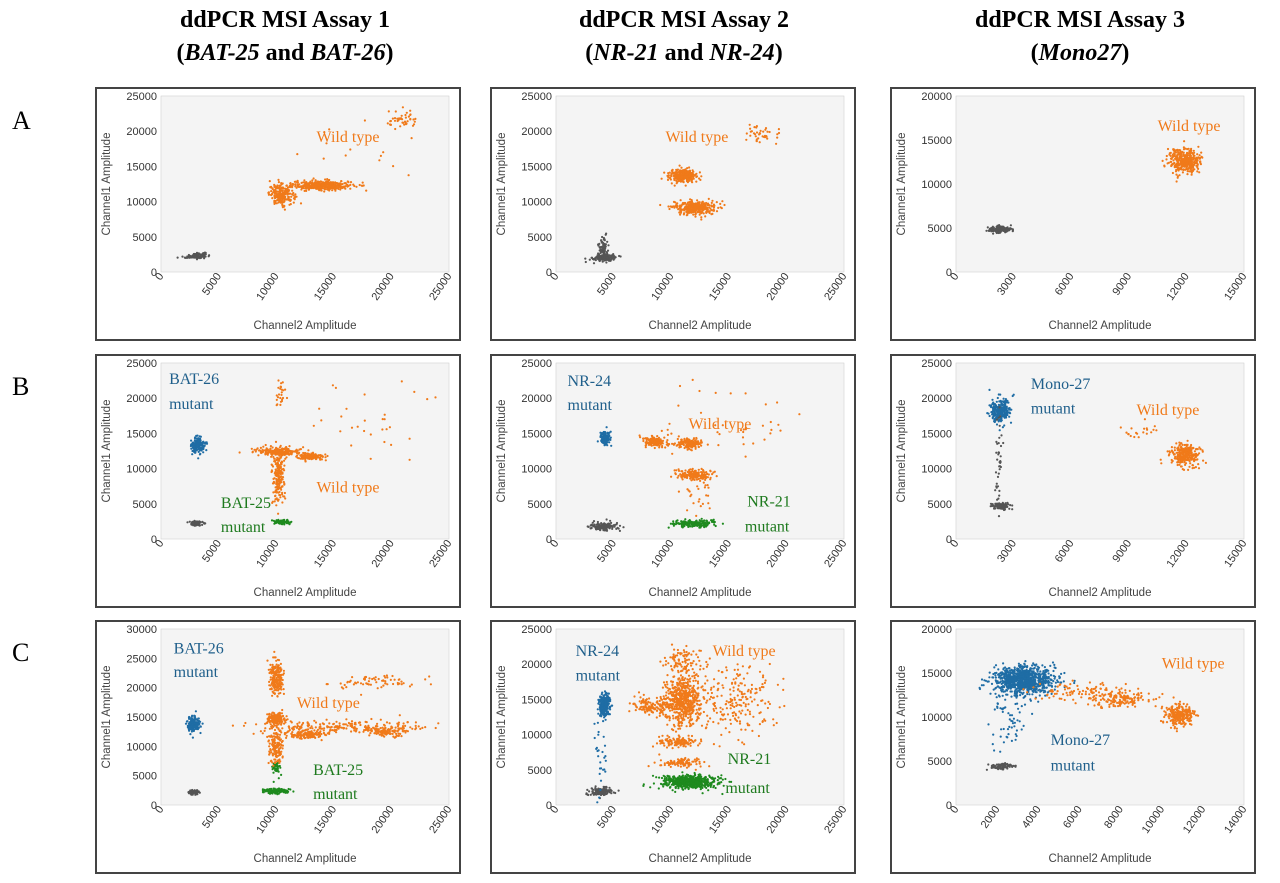 This screenshot has height=883, width=1280. I want to click on column-title-line1: ddPCR MSI Assay 2, so click(684, 20).